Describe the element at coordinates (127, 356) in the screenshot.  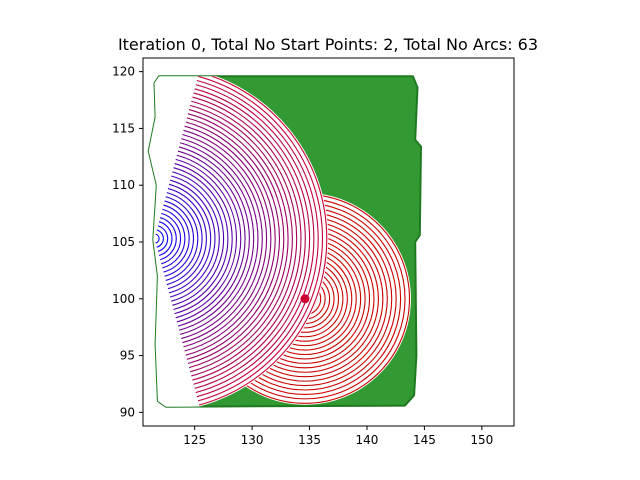
I see `y-tick-label: 95` at that location.